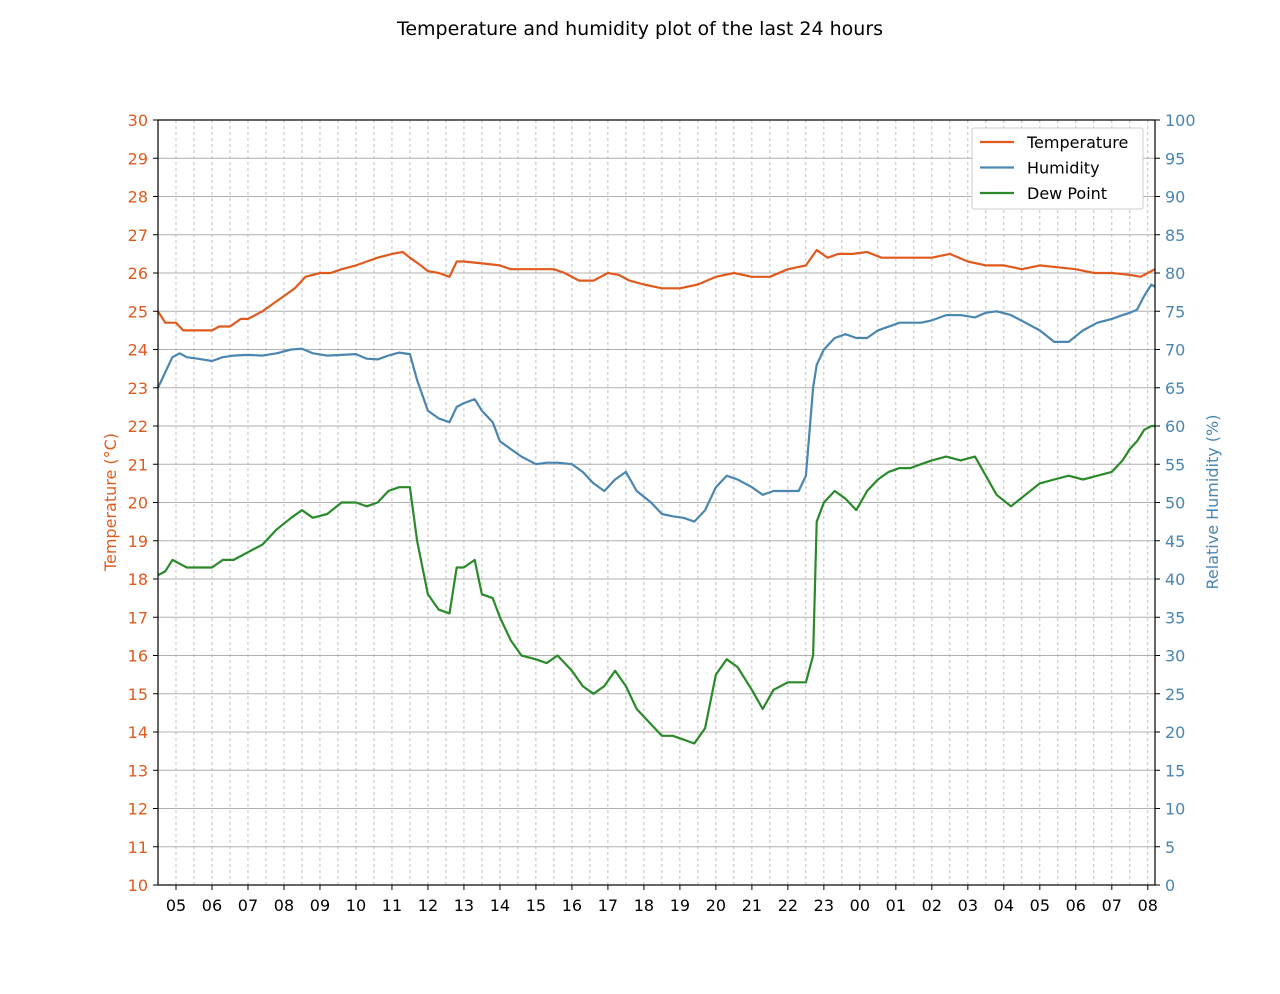 This screenshot has height=994, width=1280. Describe the element at coordinates (644, 905) in the screenshot. I see `x-tick-label: 18` at that location.